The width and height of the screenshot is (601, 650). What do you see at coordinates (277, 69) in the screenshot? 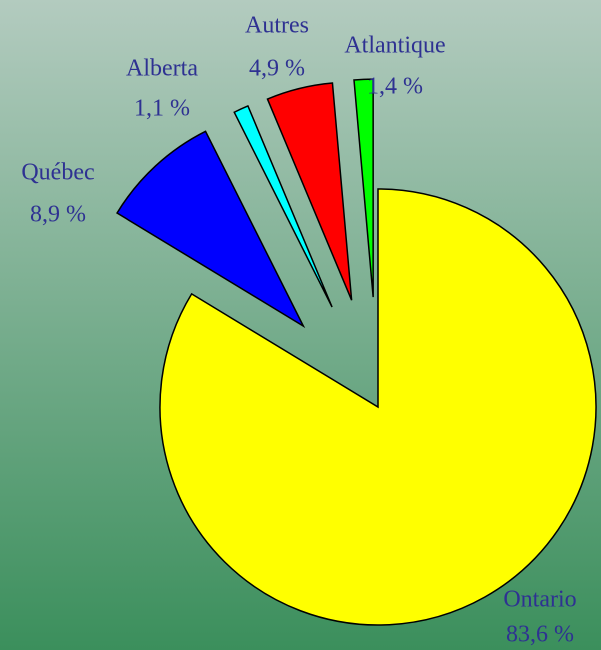
I see `slice-value-label: 4,9 %` at bounding box center [277, 69].